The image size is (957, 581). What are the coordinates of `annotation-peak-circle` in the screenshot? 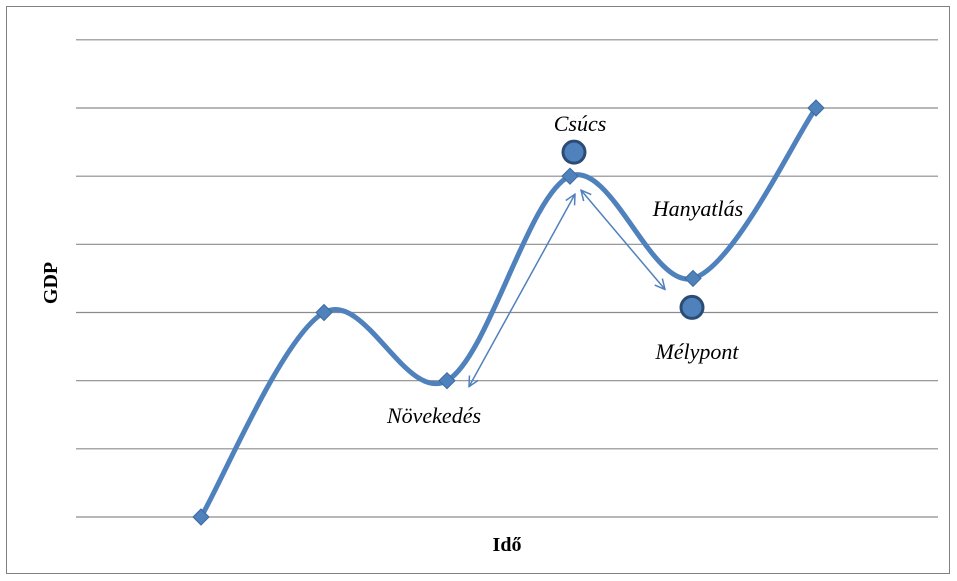 It's located at (574, 152).